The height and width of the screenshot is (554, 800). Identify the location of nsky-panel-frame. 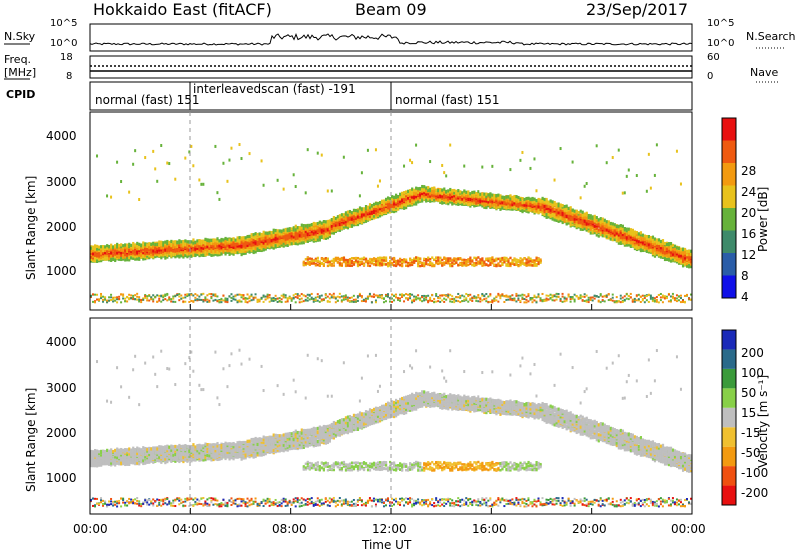
(391, 37).